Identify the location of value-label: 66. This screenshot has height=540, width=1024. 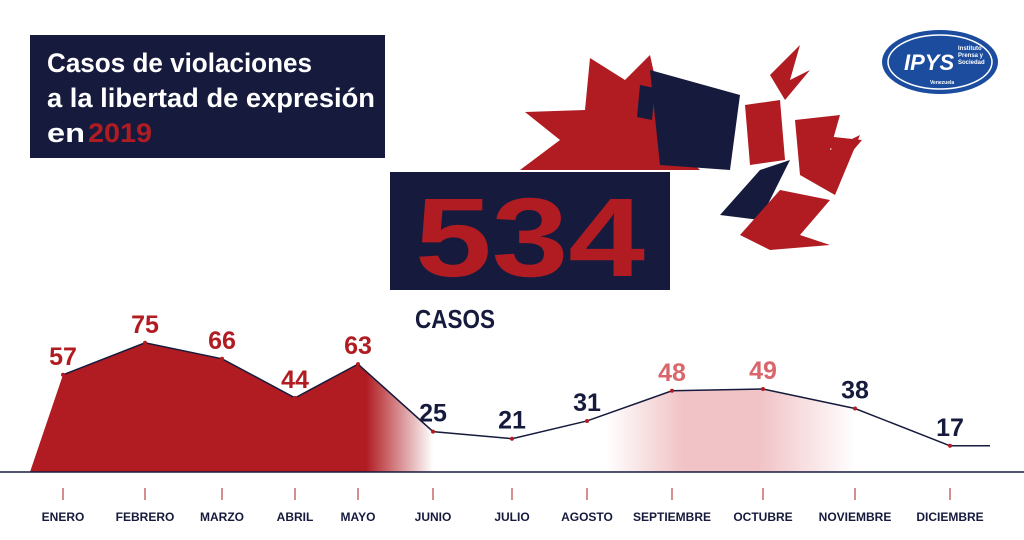
(222, 341).